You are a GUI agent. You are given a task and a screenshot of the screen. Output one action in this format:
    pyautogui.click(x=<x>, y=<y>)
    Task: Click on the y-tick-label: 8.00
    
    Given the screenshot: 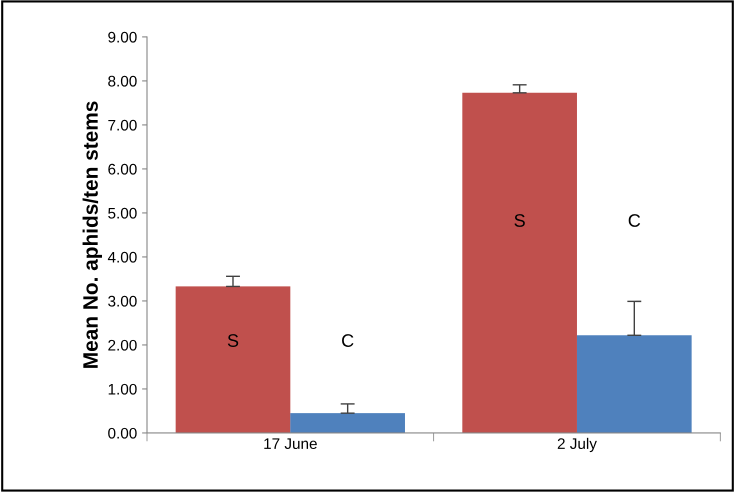 What is the action you would take?
    pyautogui.click(x=122, y=81)
    